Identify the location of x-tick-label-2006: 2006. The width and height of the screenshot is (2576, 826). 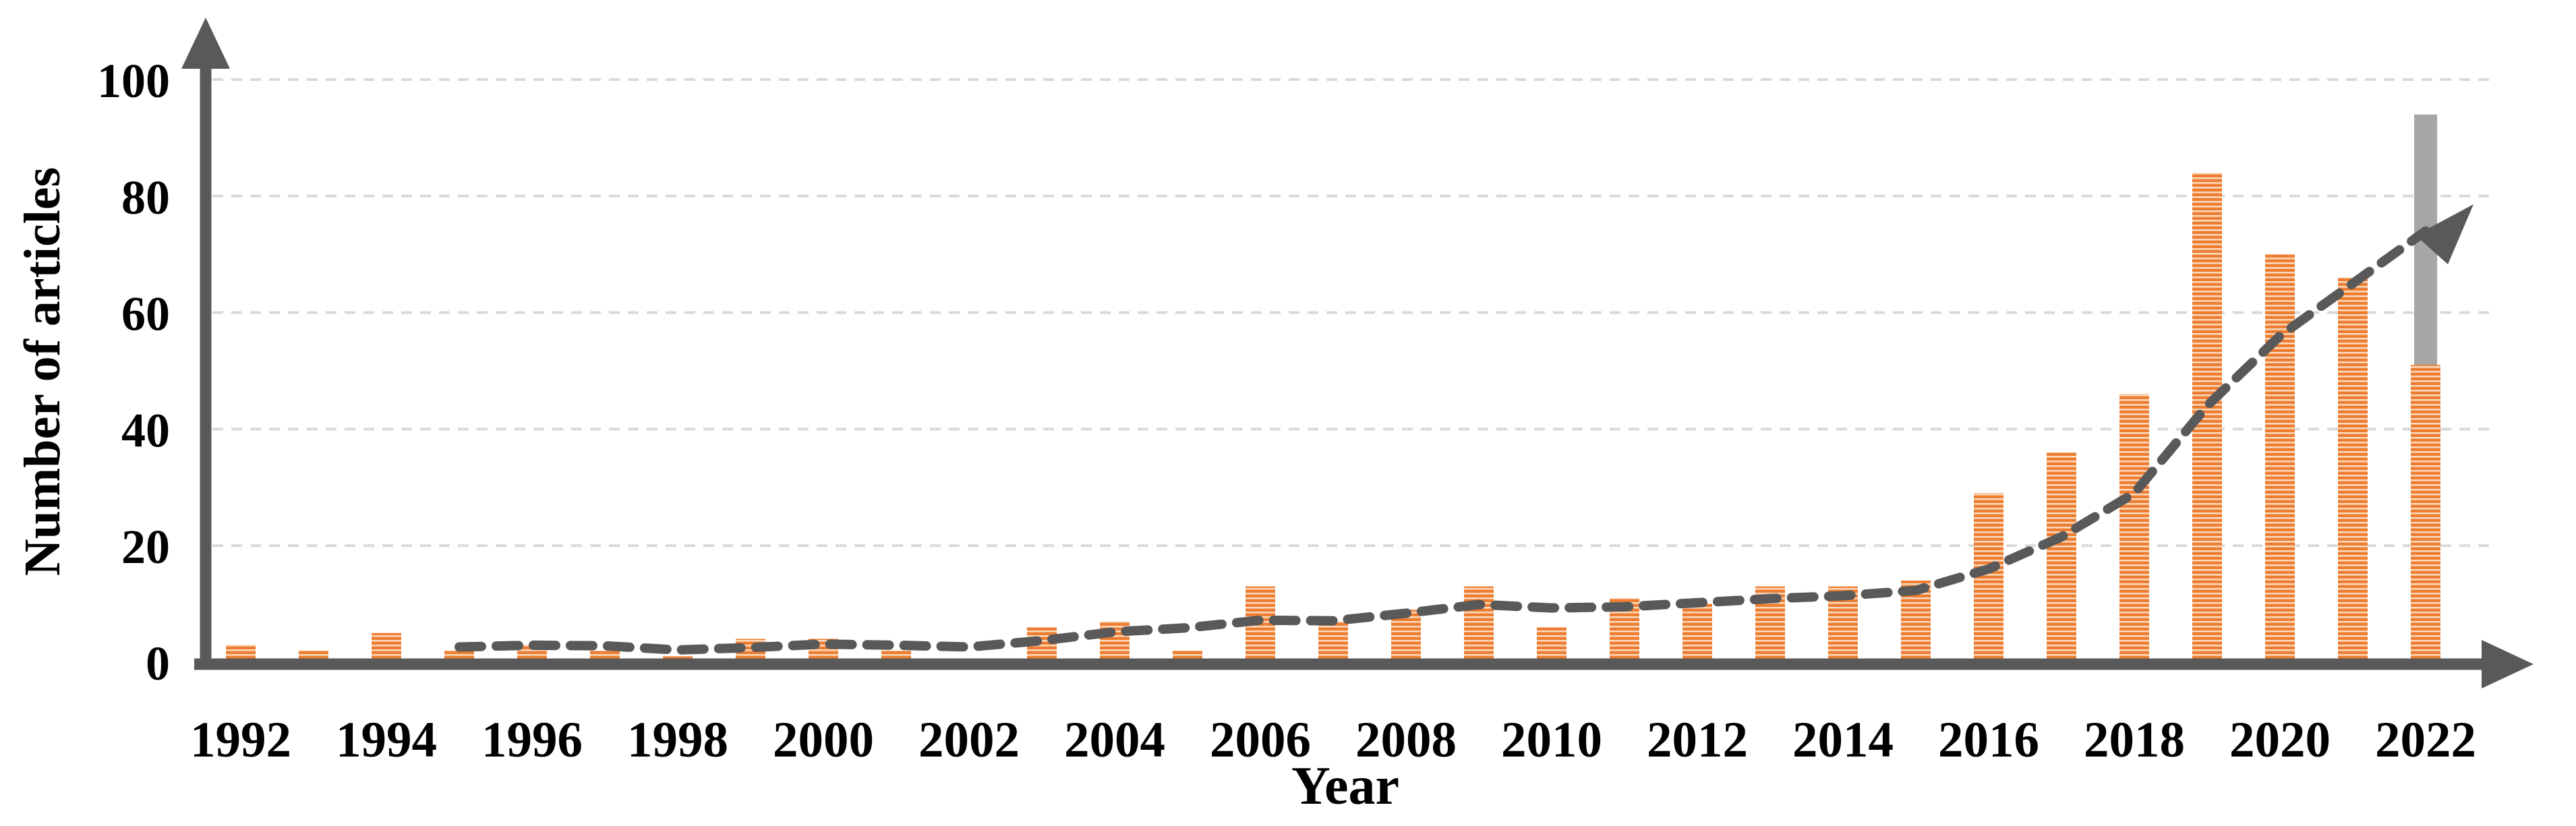
(1261, 740).